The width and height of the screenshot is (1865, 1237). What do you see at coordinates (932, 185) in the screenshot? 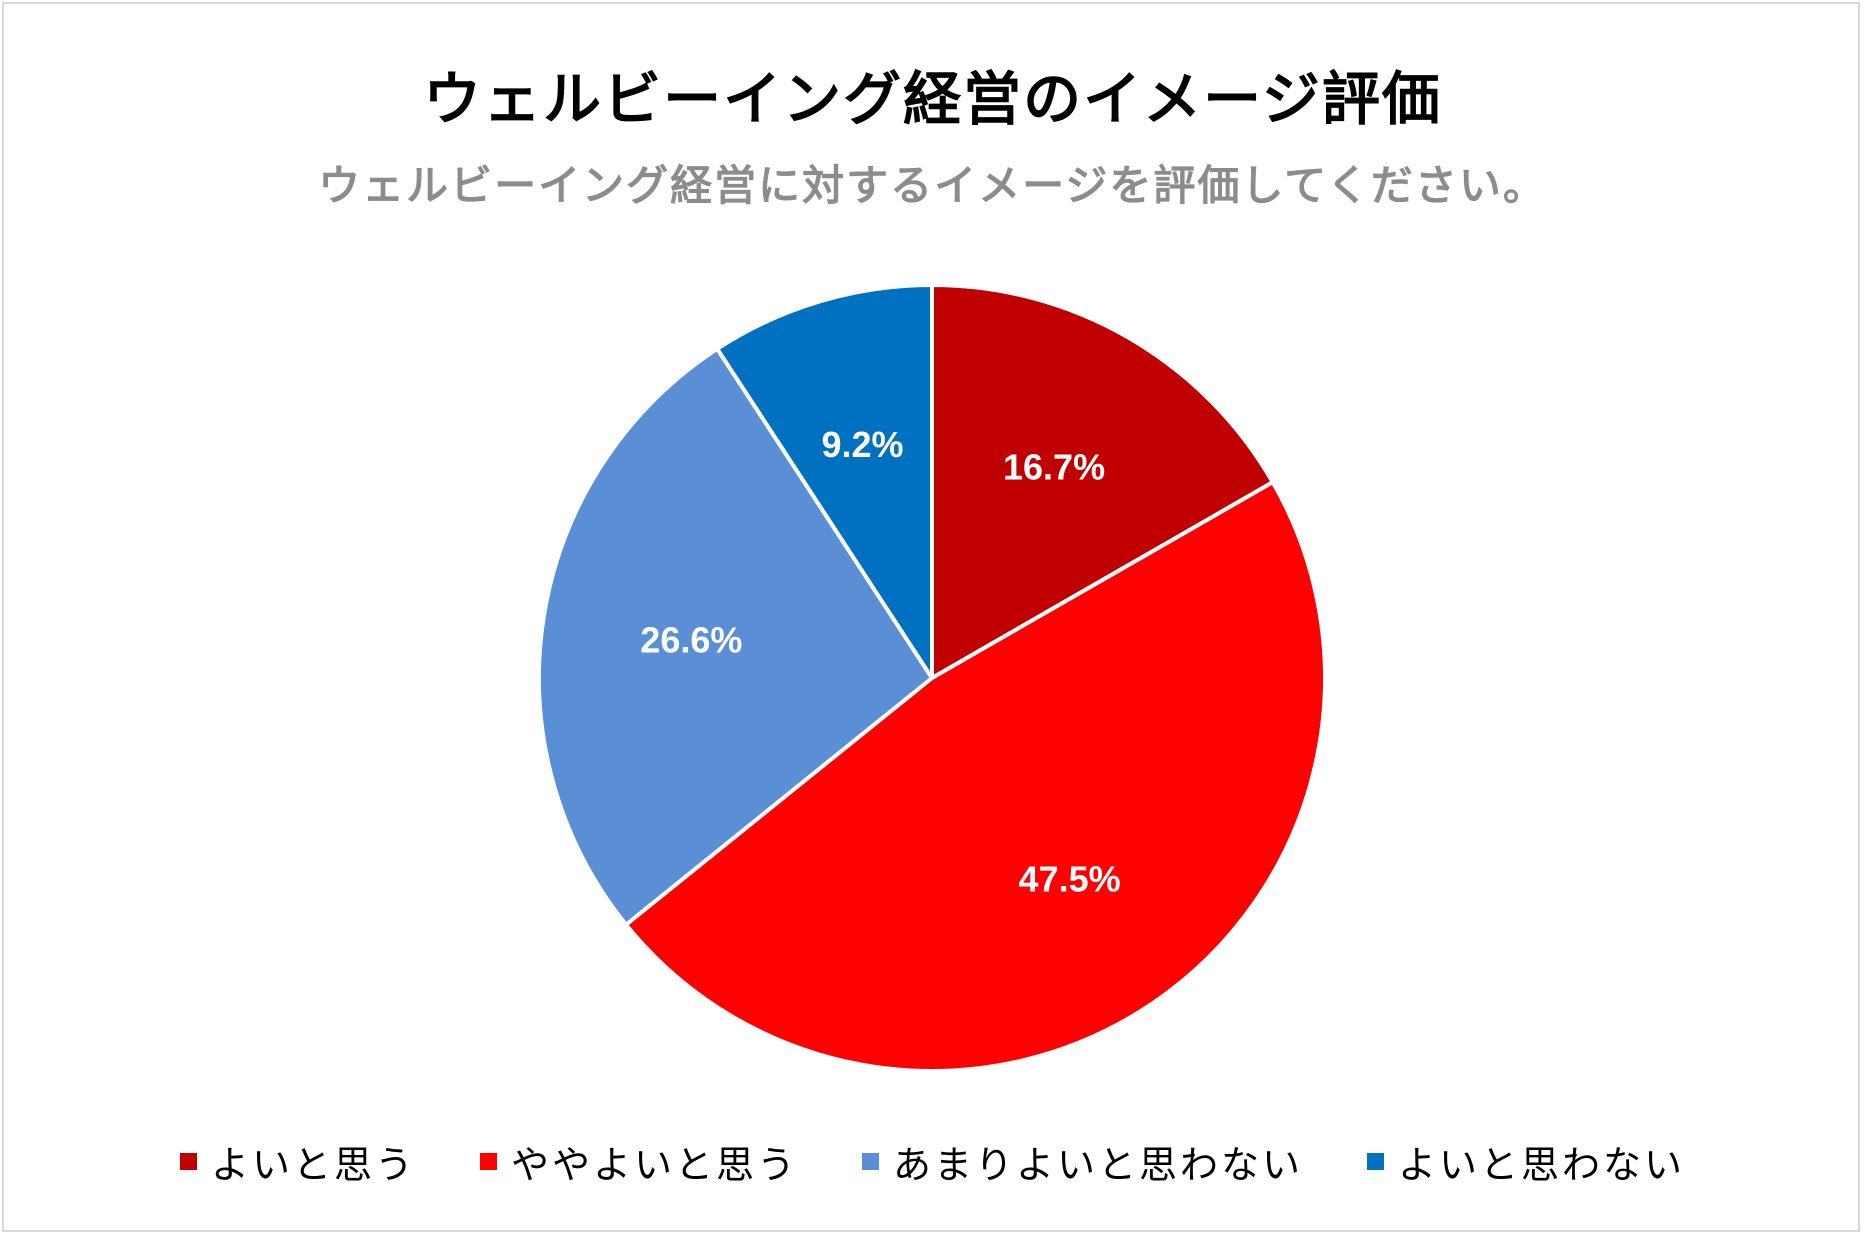
I see `chart-subtitle: ウェルビーイング経営に対するイメージを評価してください。` at bounding box center [932, 185].